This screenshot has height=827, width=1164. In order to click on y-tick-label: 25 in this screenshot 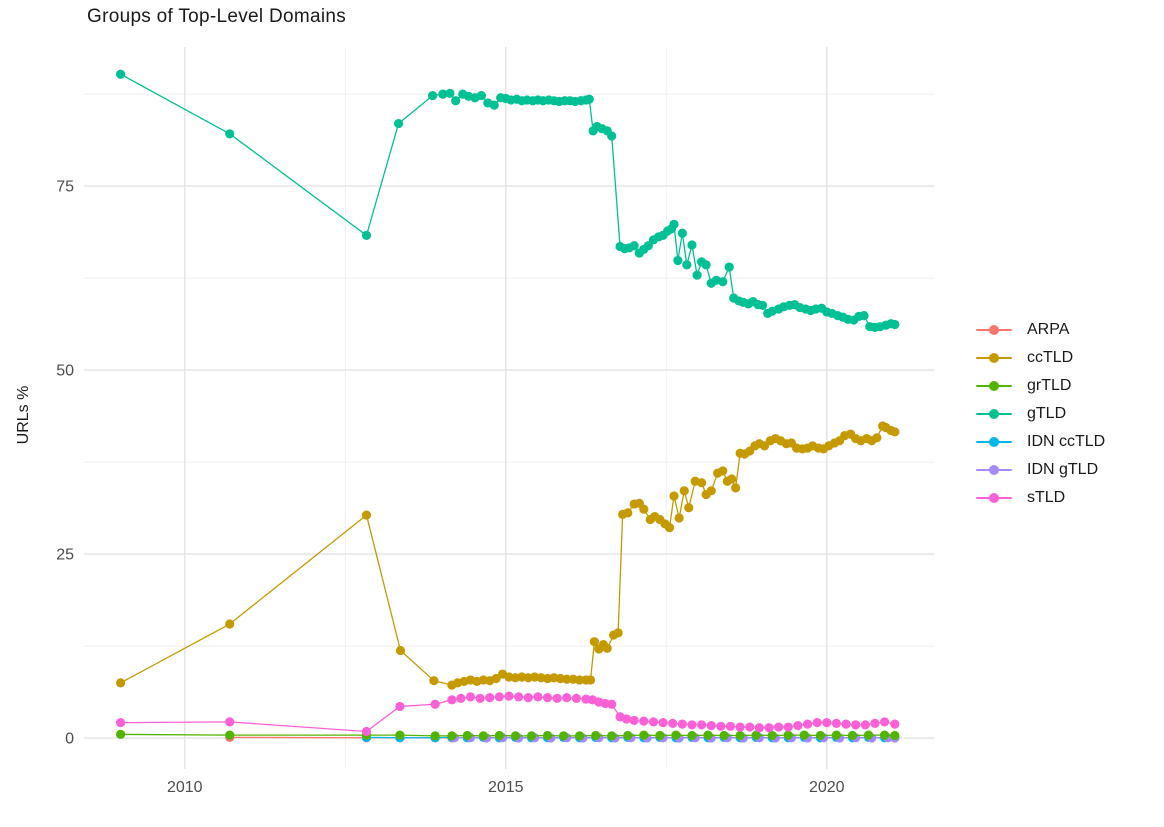, I will do `click(65, 555)`.